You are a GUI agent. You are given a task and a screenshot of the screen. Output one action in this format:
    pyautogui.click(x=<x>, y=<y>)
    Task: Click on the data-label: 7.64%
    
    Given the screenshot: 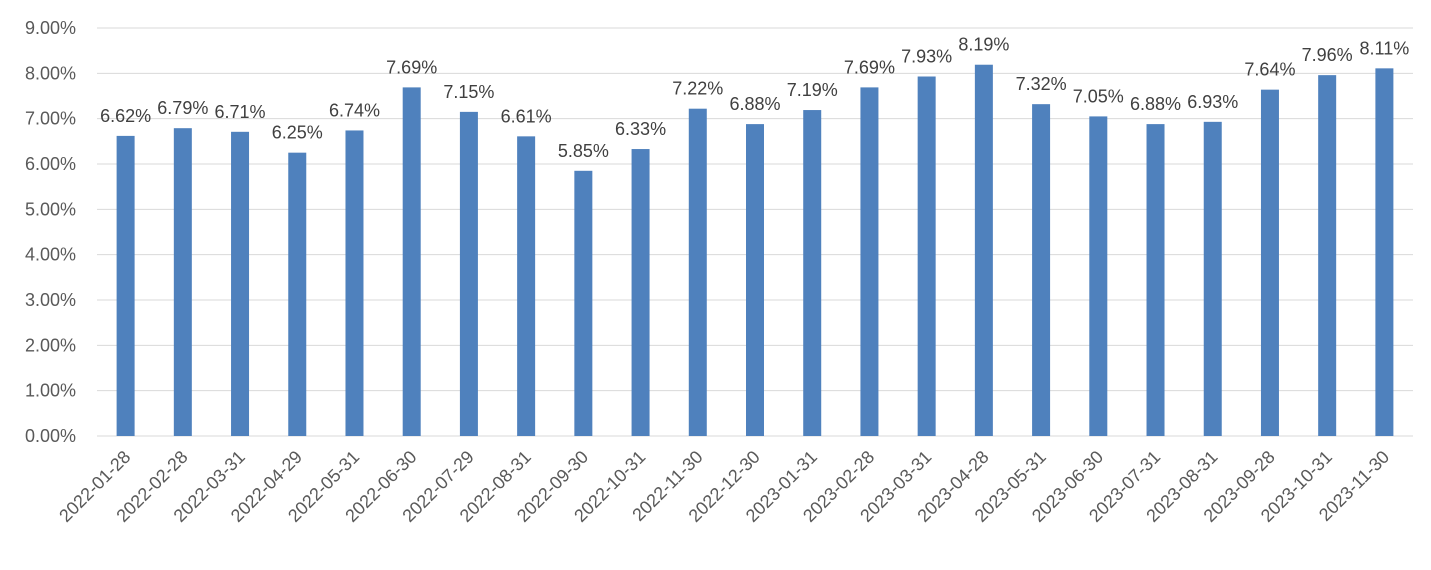 What is the action you would take?
    pyautogui.click(x=1269, y=70)
    